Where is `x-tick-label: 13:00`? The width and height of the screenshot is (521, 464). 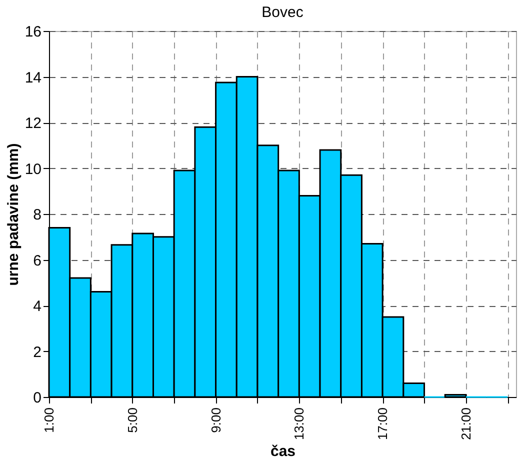
x-tick-label: 13:00 is located at coordinates (299, 424).